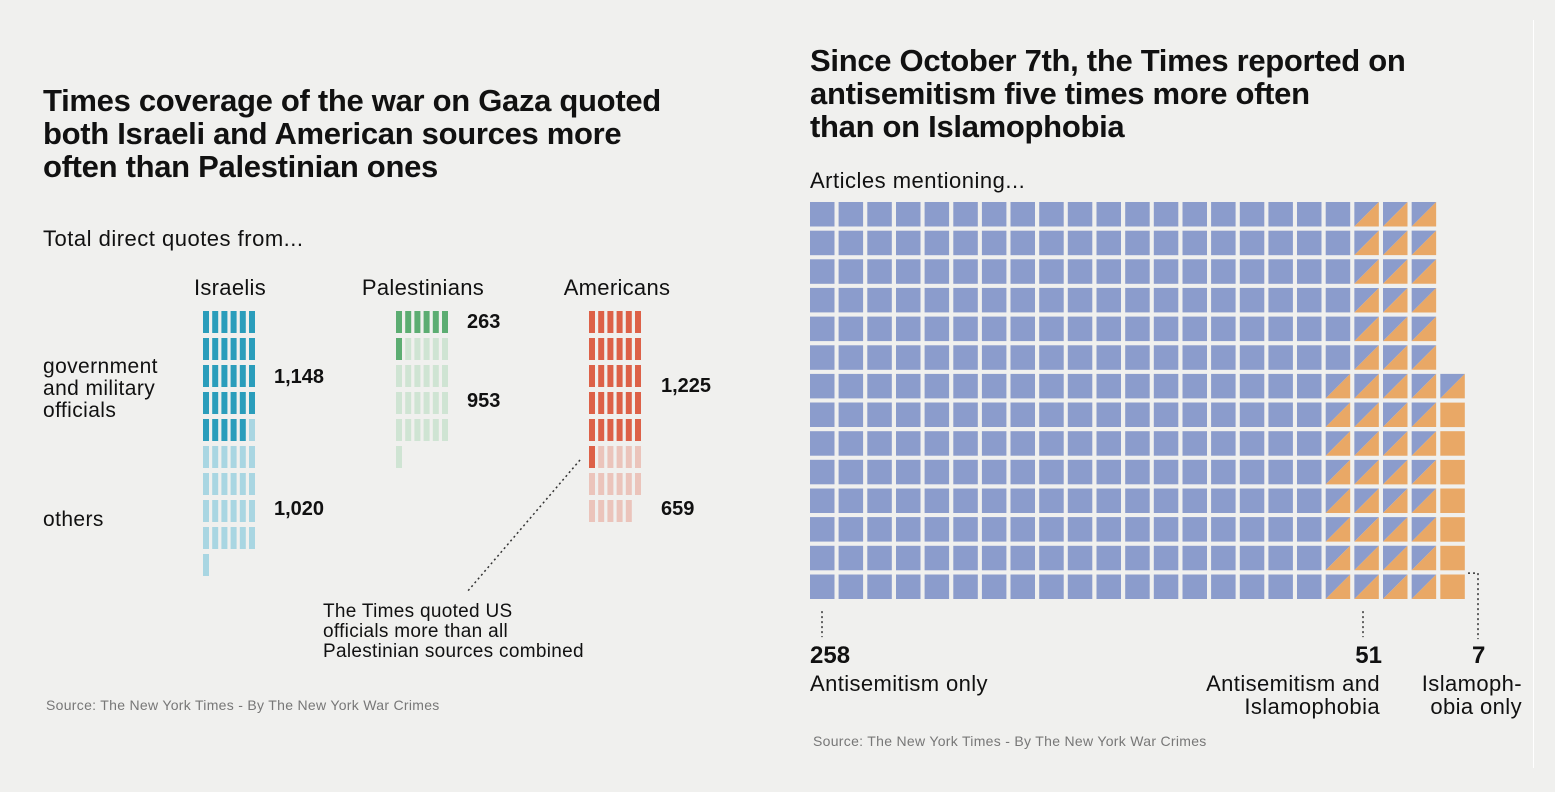 This screenshot has width=1555, height=792. What do you see at coordinates (1452, 500) in the screenshot?
I see `cell-islamophobia-only` at bounding box center [1452, 500].